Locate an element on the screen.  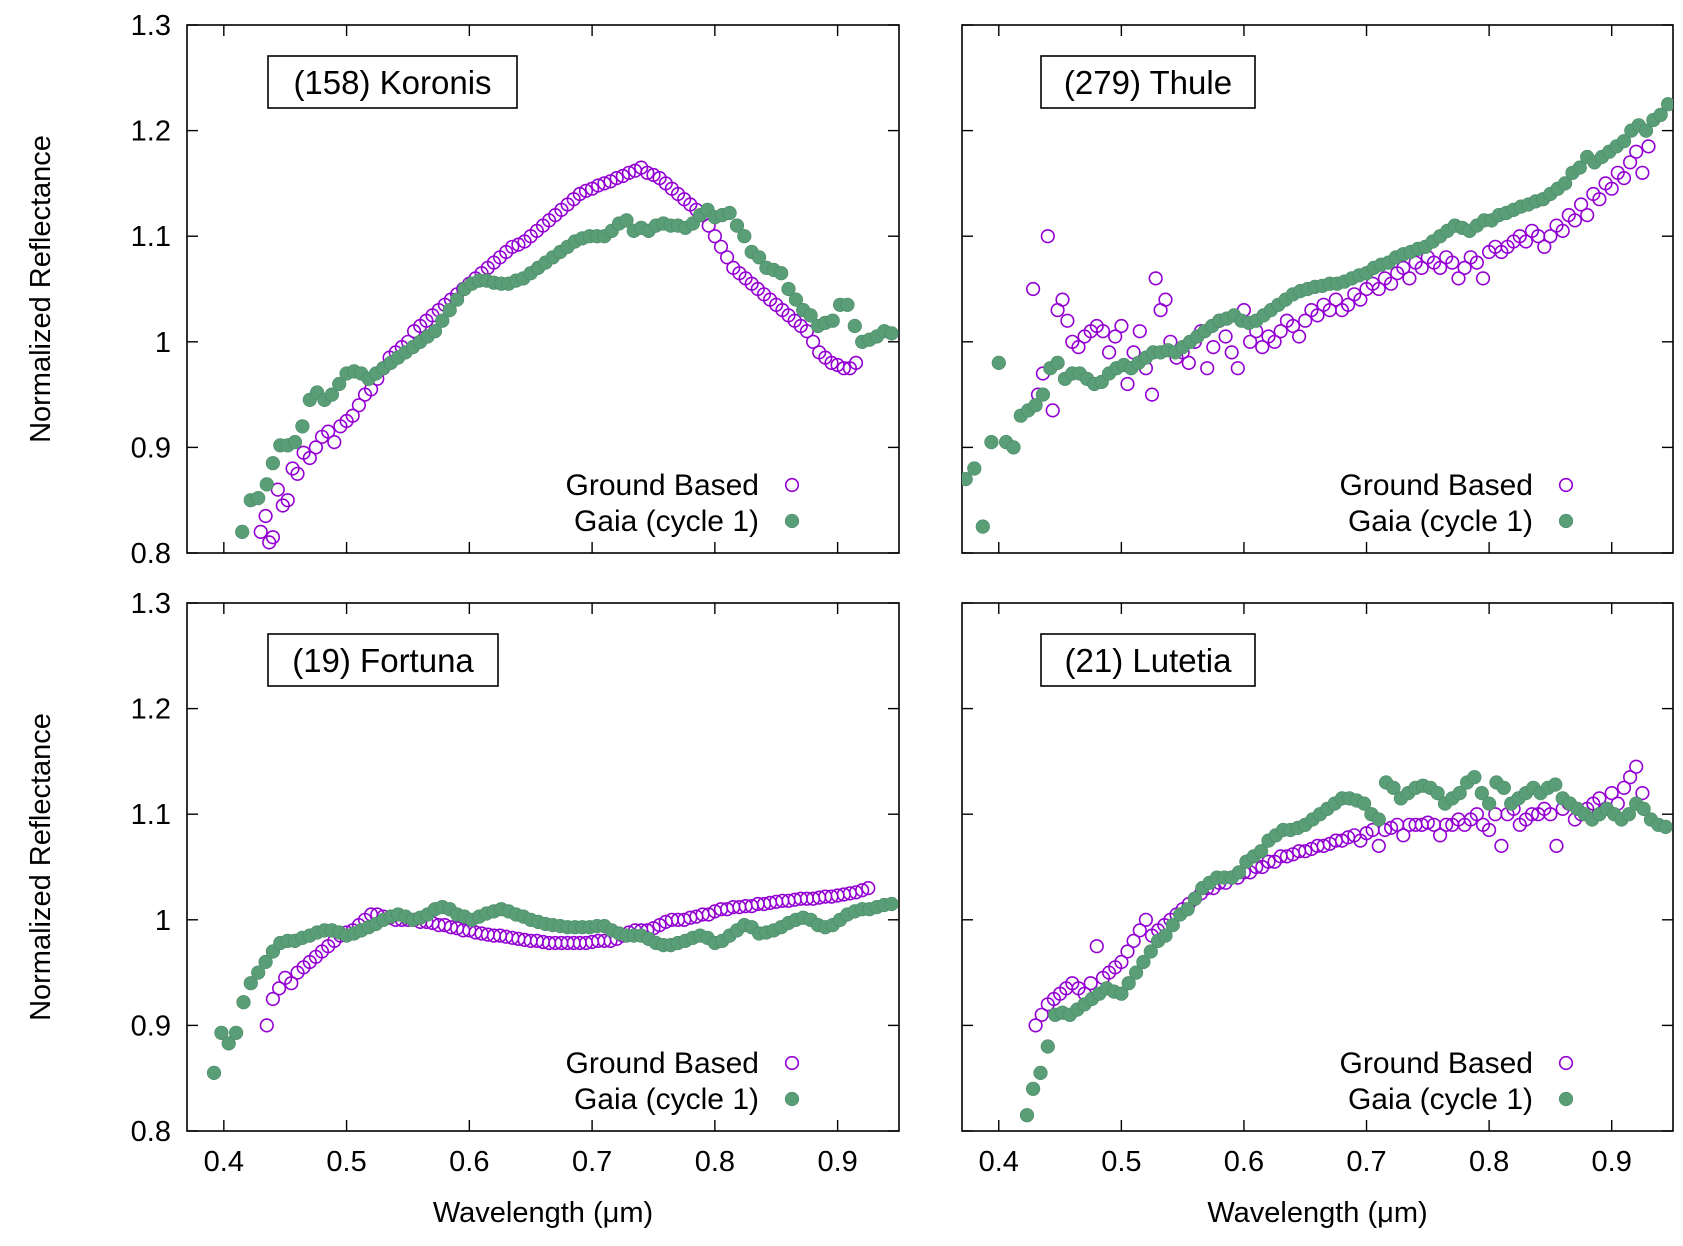
y-axis-title: Normalized Reflectance is located at coordinates (41, 289).